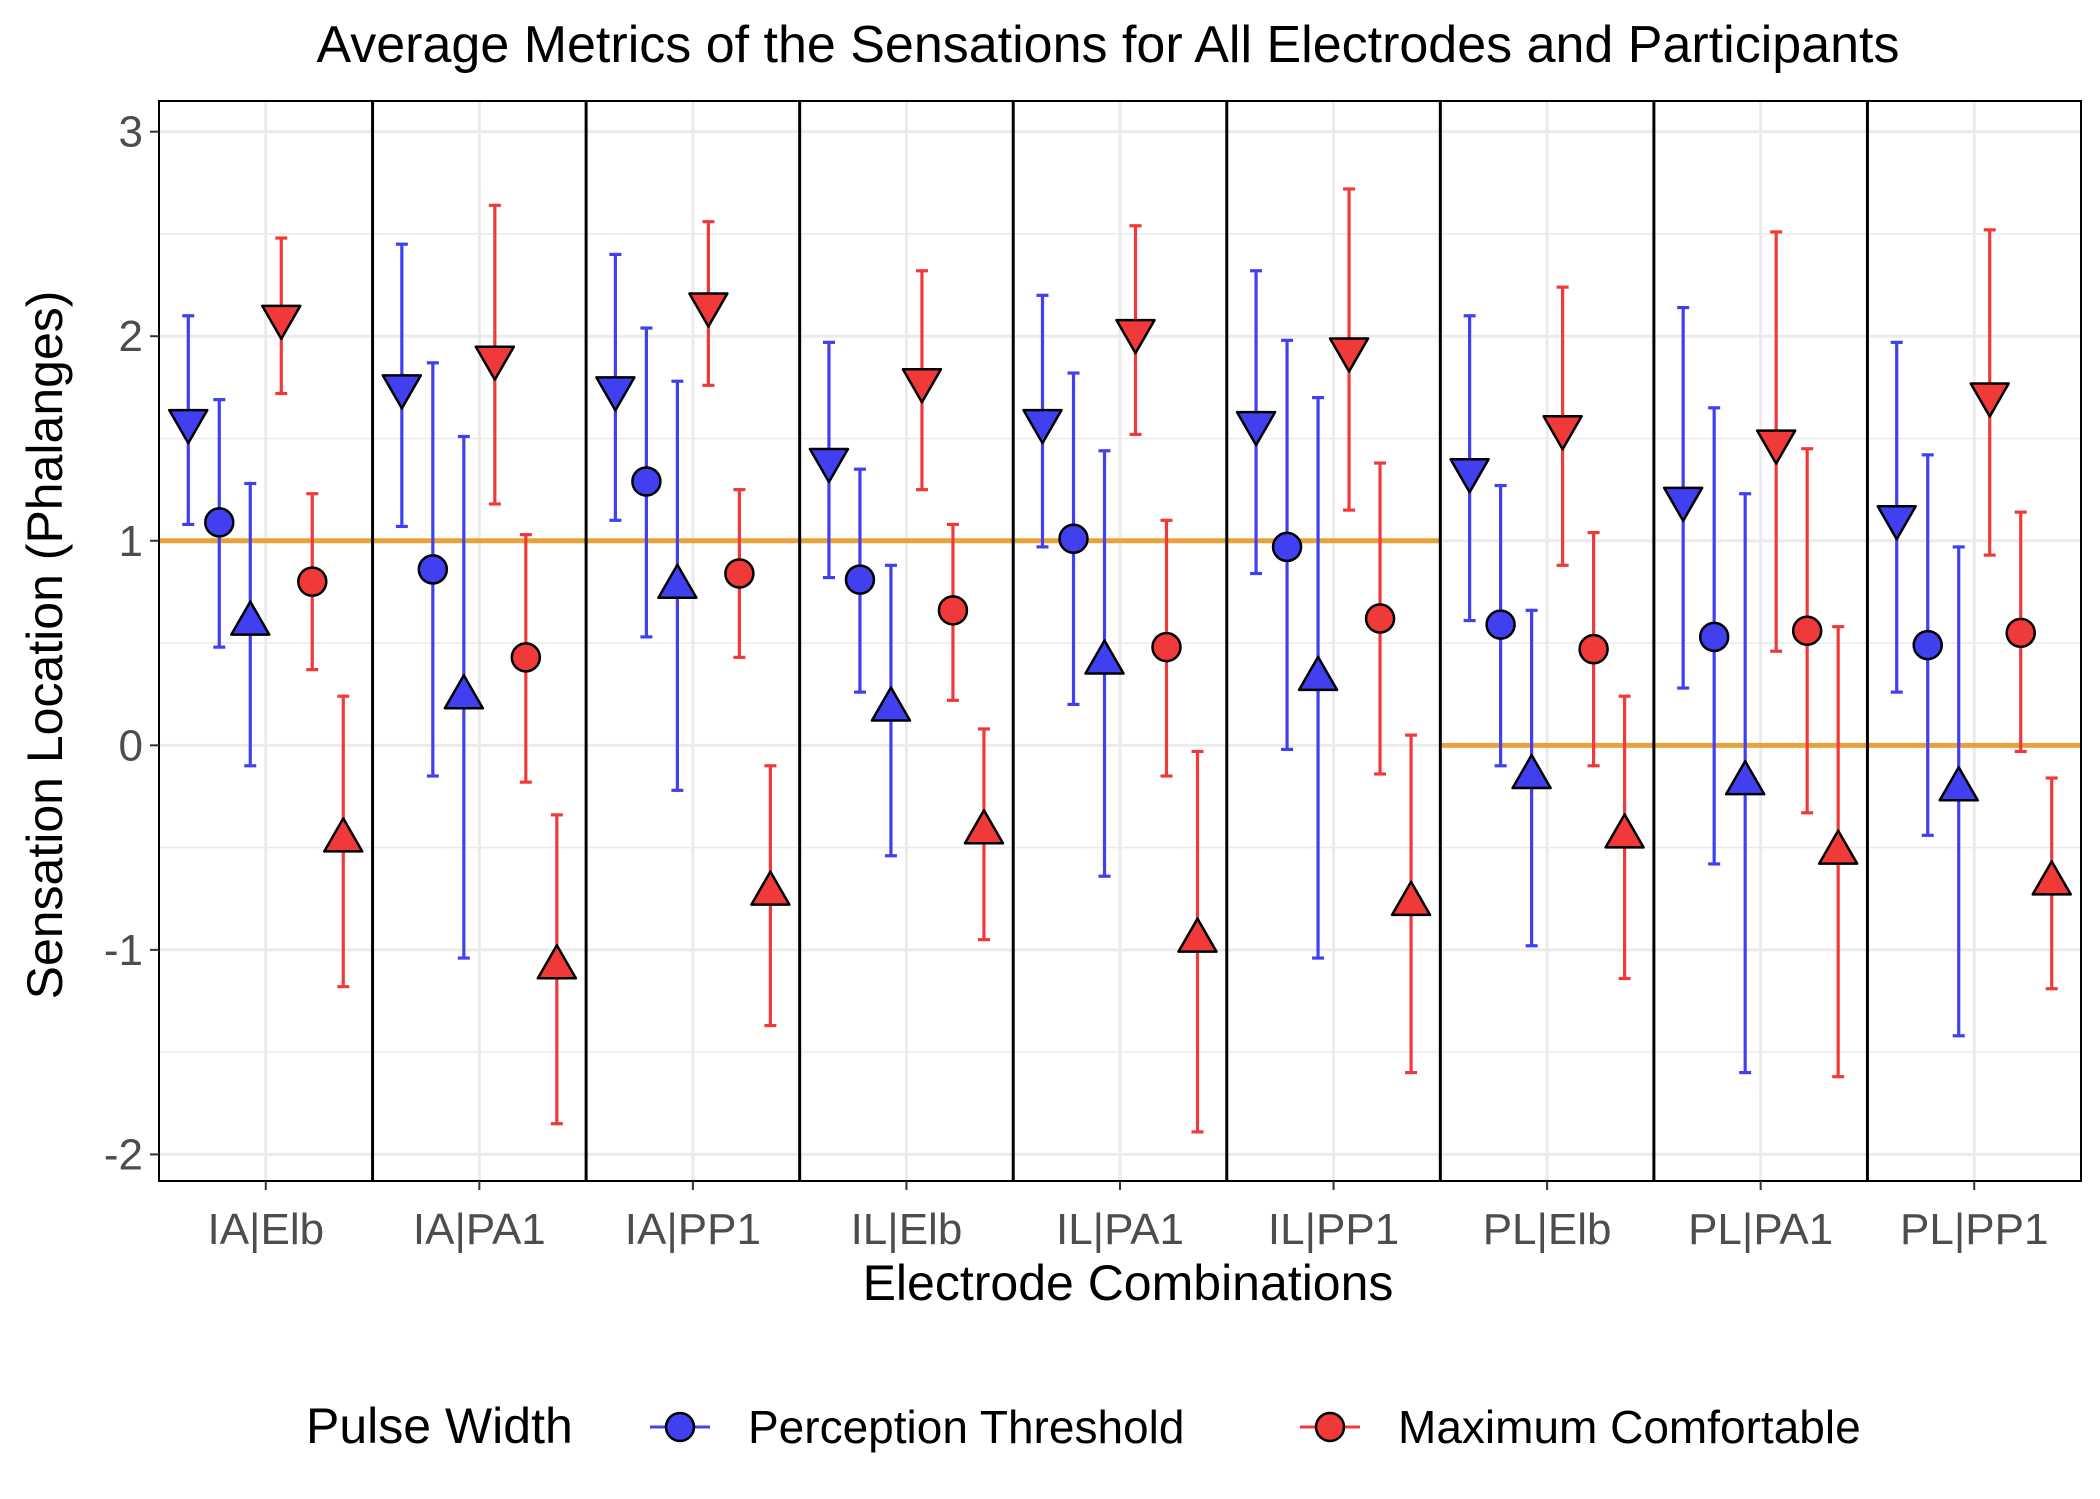 The image size is (2100, 1499). I want to click on x-tick-label: IL|PP1, so click(1333, 1229).